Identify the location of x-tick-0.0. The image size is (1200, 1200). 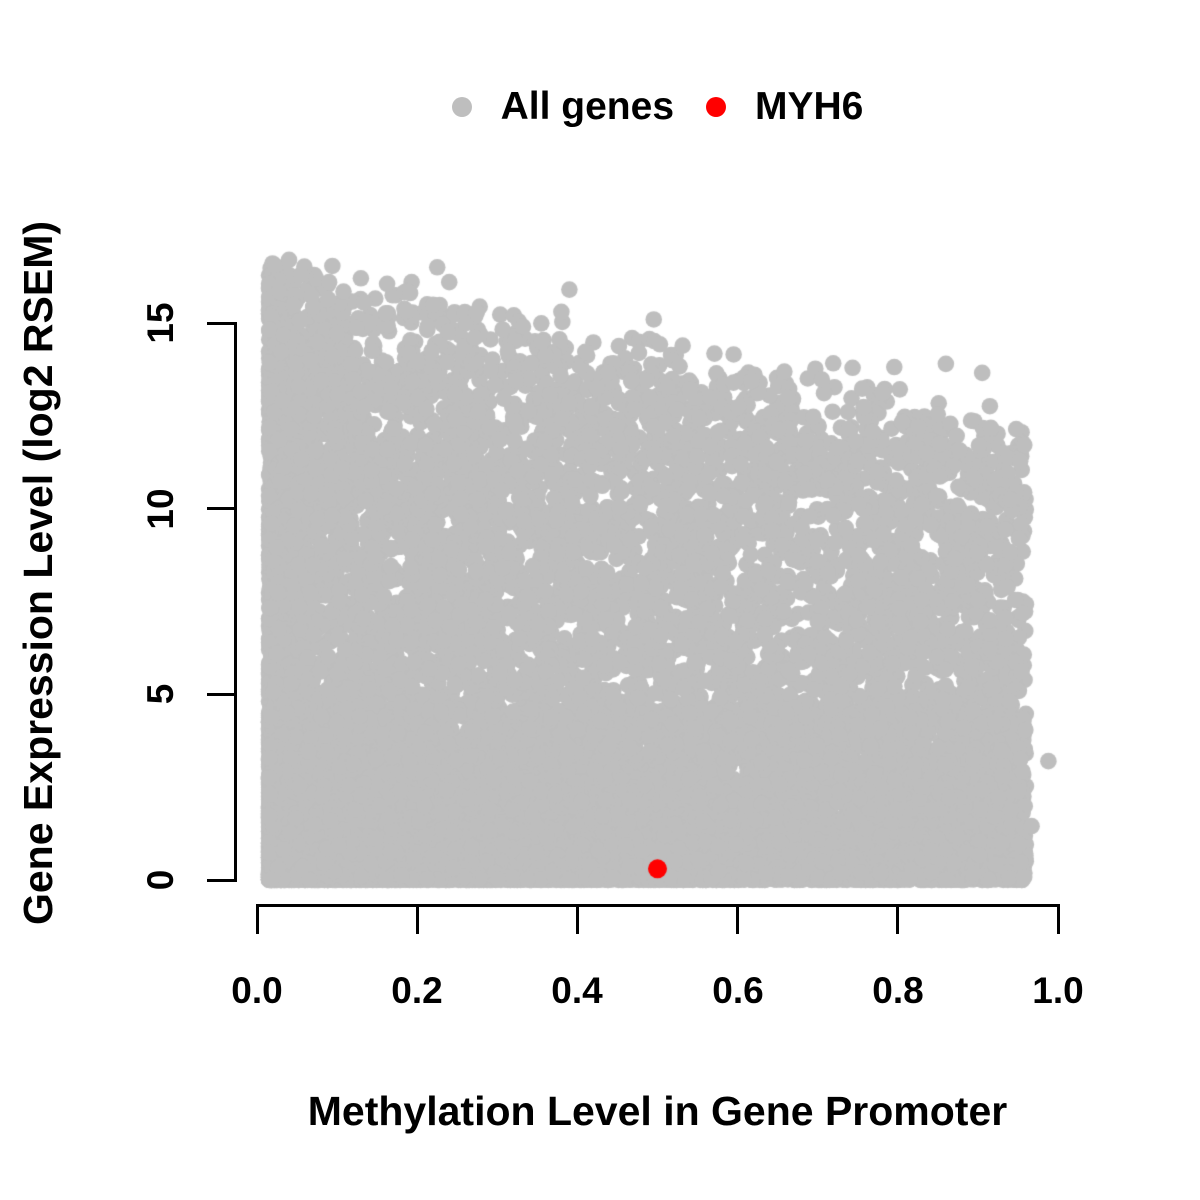
(257, 918).